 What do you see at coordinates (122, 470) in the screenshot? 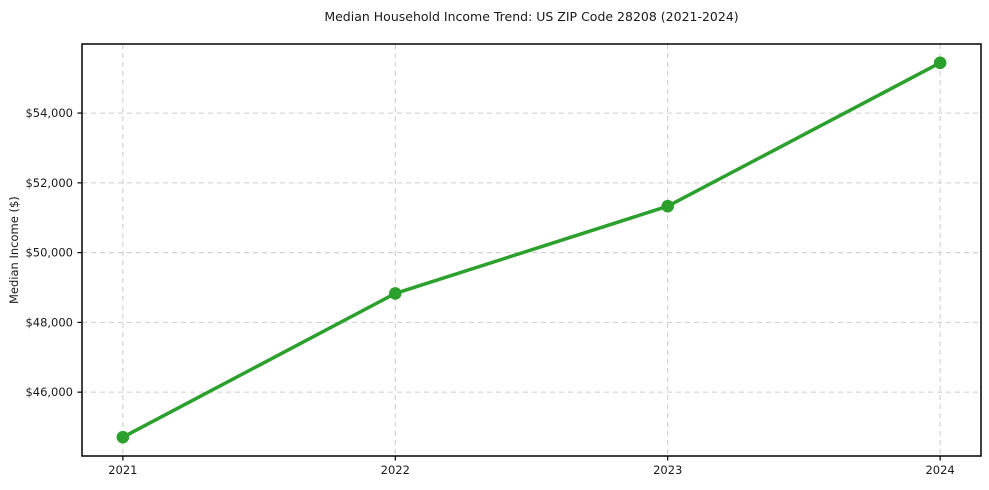
I see `x-tick-label: 2021` at bounding box center [122, 470].